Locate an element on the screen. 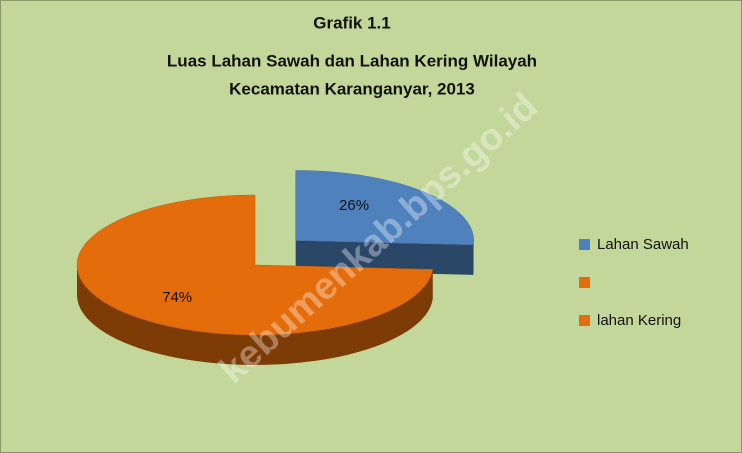 This screenshot has height=453, width=742. legend-label: Lahan Sawah is located at coordinates (643, 244).